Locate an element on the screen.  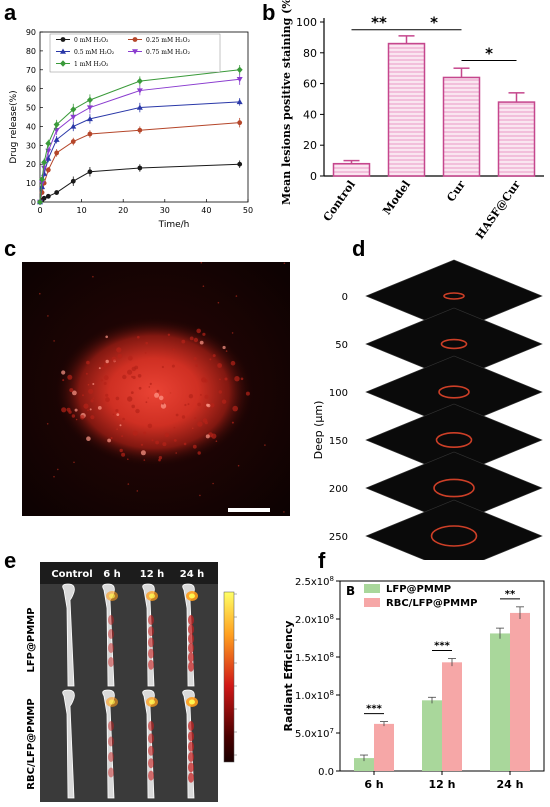
y-tick-label: 20 is located at coordinates (310, 145).